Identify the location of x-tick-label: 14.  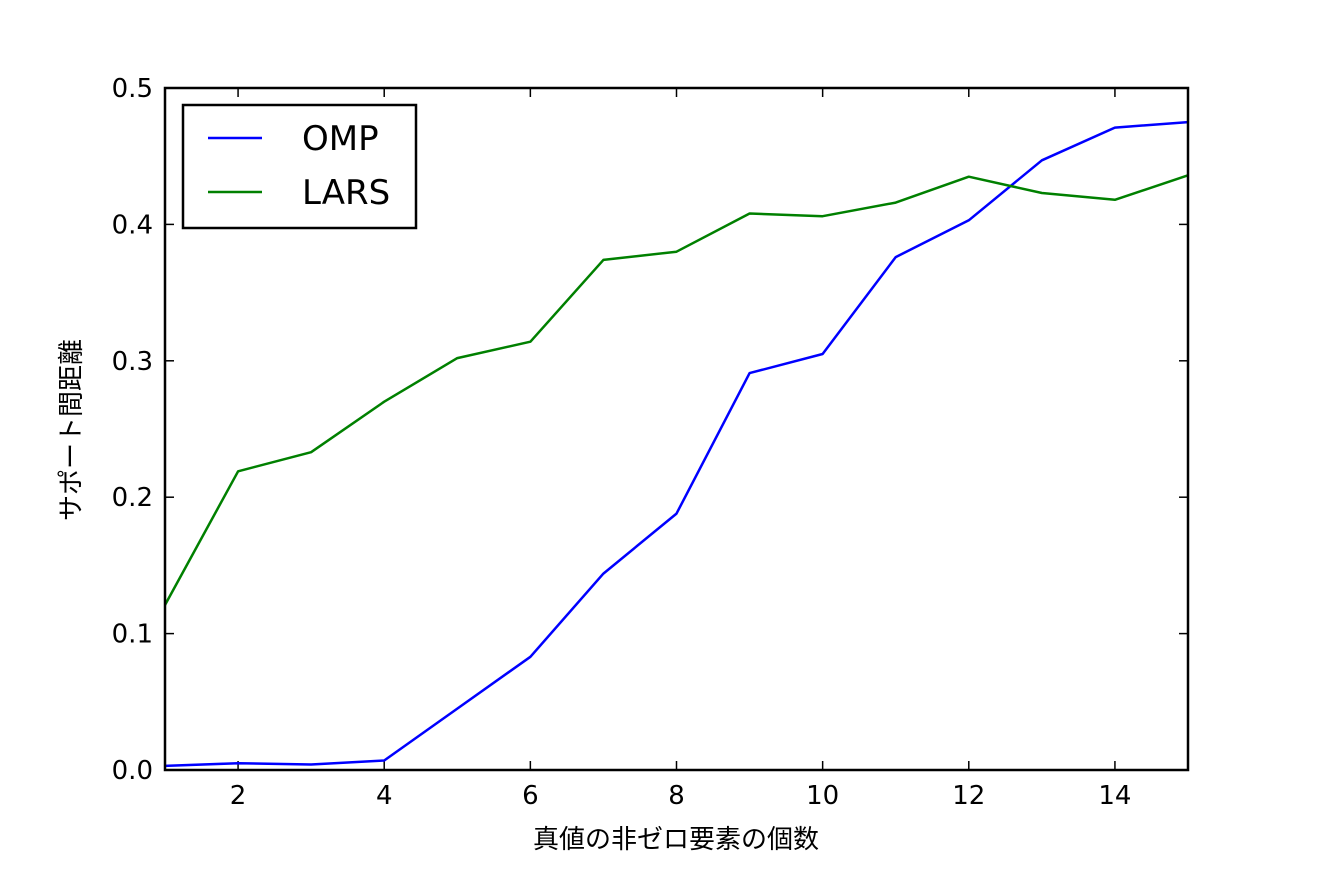
(1114, 796).